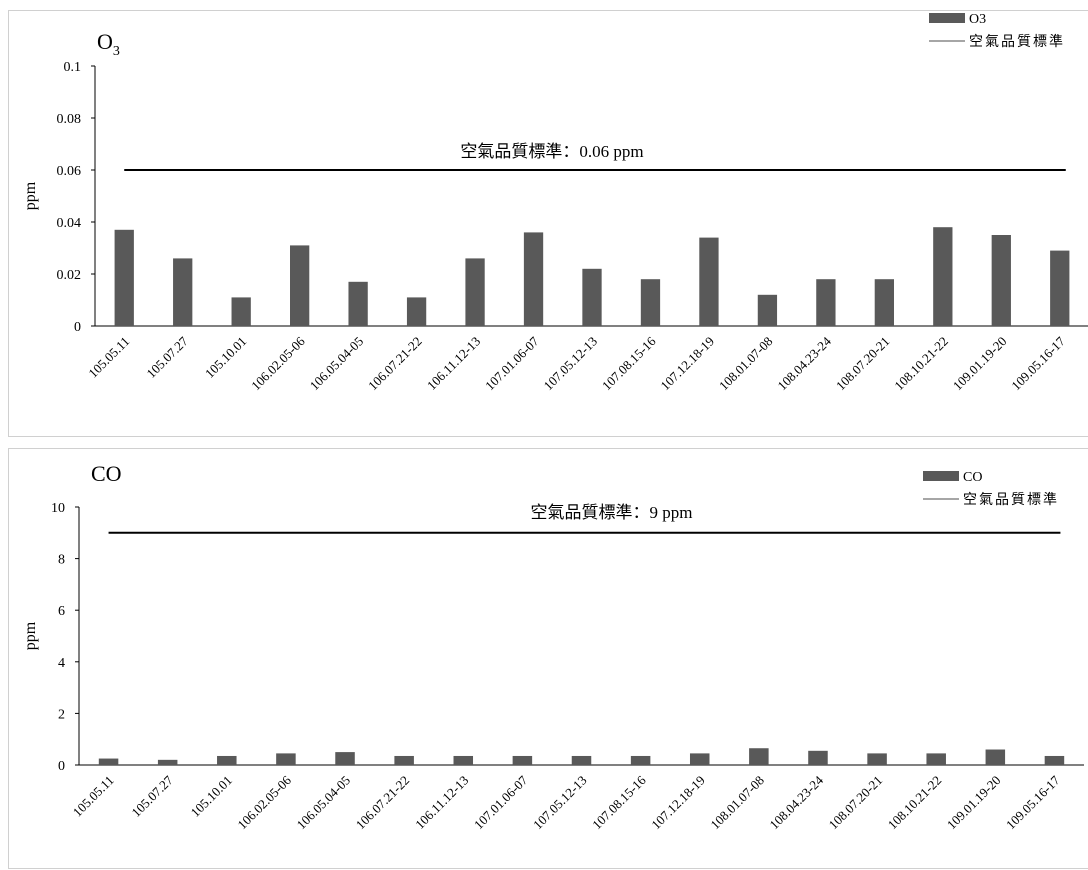  What do you see at coordinates (69, 119) in the screenshot?
I see `y-tick-label: 0.08` at bounding box center [69, 119].